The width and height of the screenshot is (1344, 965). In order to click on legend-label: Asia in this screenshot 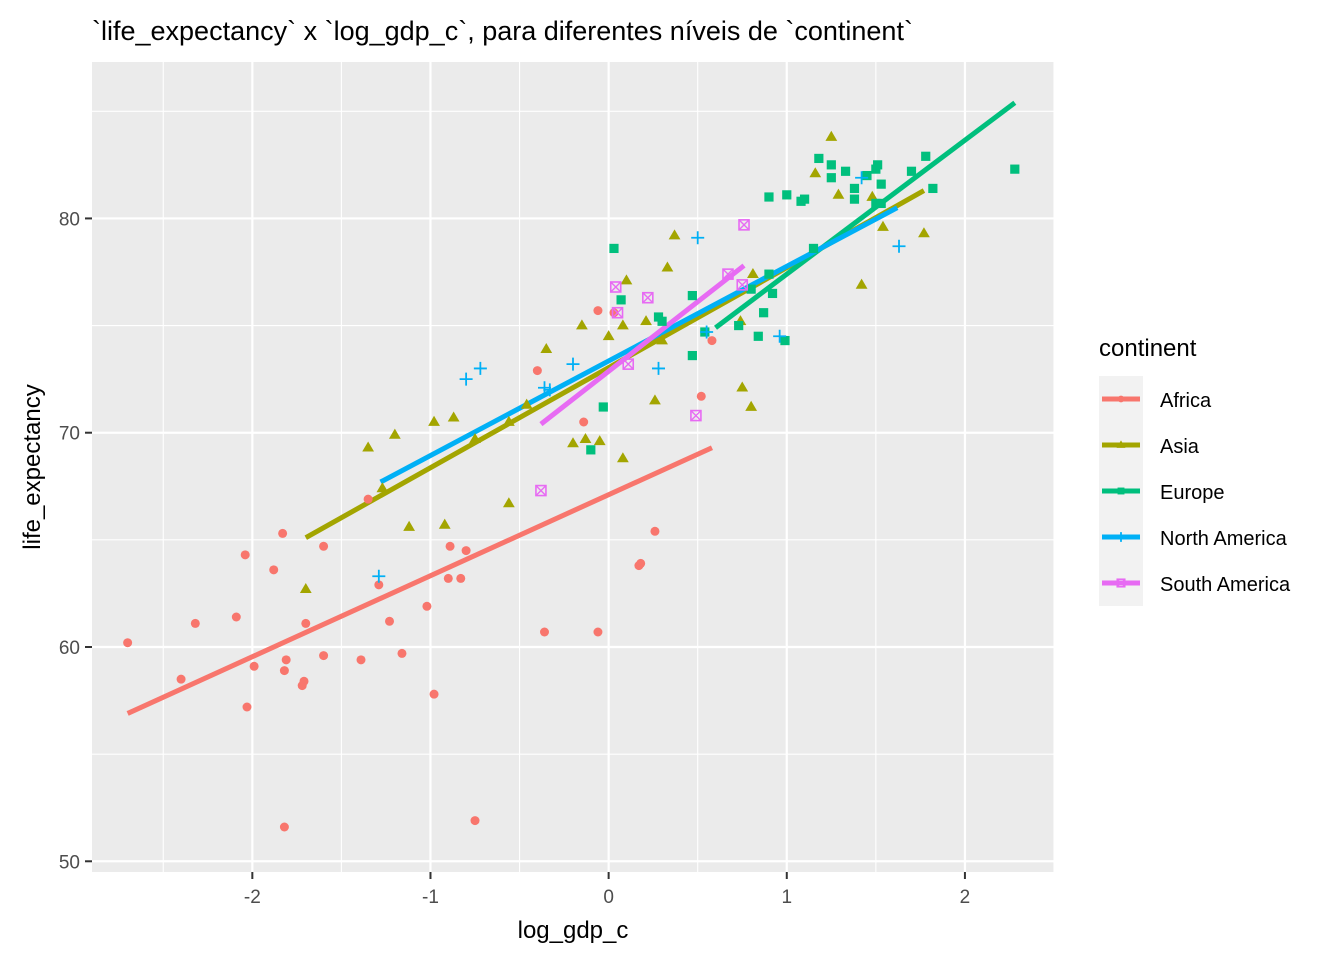, I will do `click(1180, 447)`.